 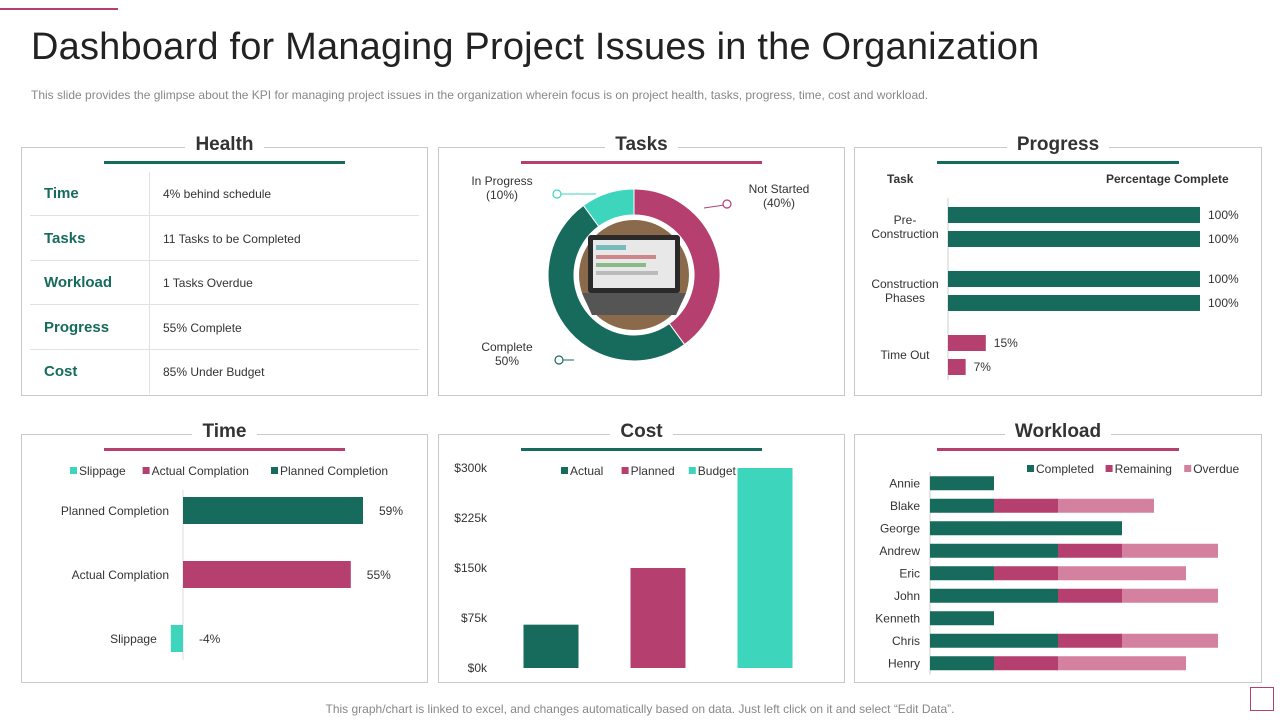 What do you see at coordinates (1262, 699) in the screenshot?
I see `corner-frame` at bounding box center [1262, 699].